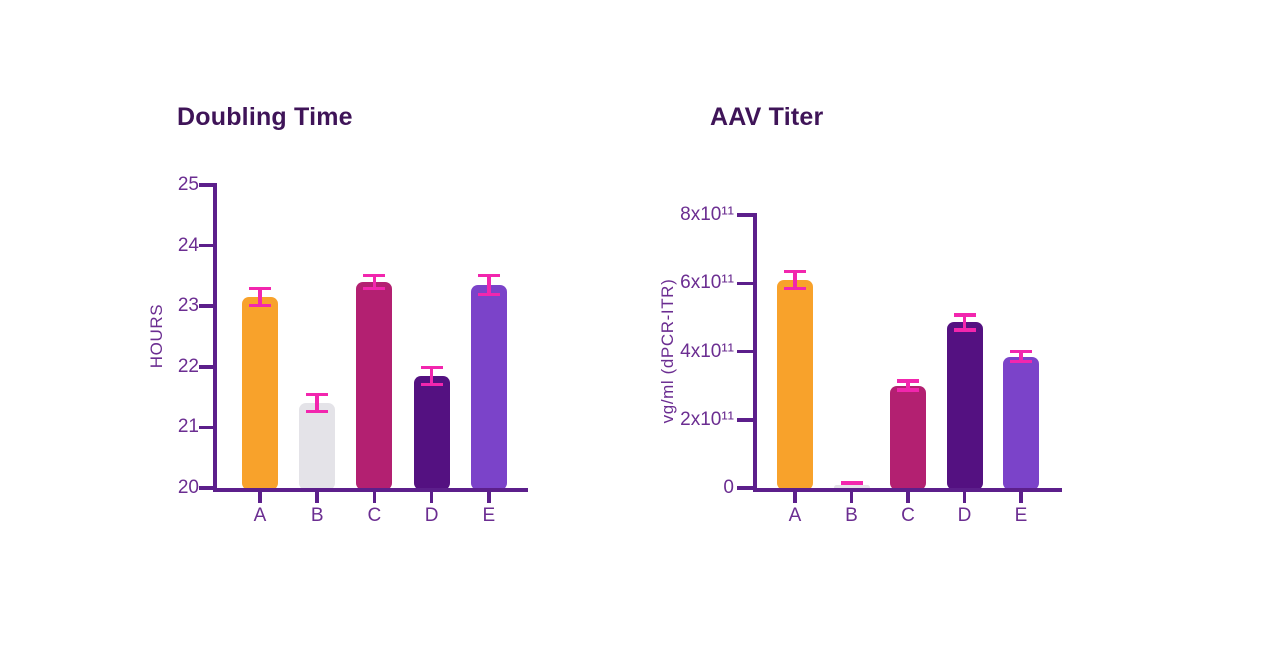 Image resolution: width=1280 pixels, height=661 pixels. What do you see at coordinates (188, 245) in the screenshot?
I see `y-tick-label: 24` at bounding box center [188, 245].